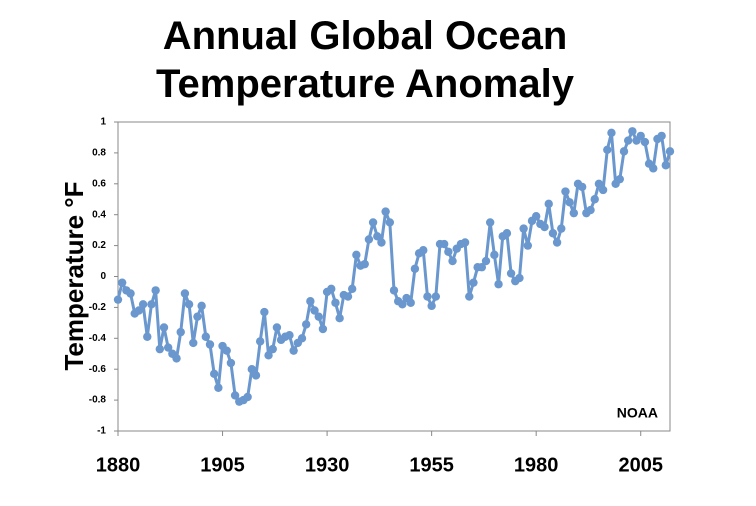  Describe the element at coordinates (536, 465) in the screenshot. I see `x-tick-label: 1980` at that location.